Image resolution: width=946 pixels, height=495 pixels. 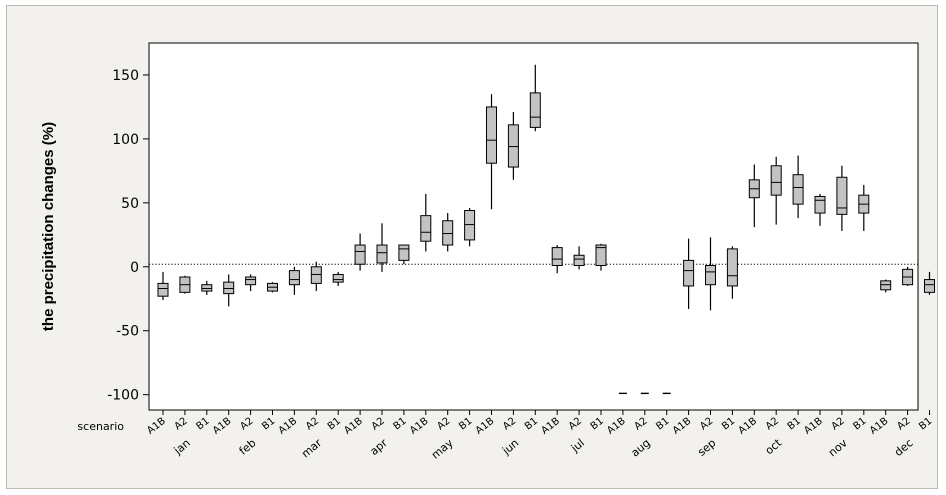 I want to click on box-oct-a2, so click(x=776, y=180).